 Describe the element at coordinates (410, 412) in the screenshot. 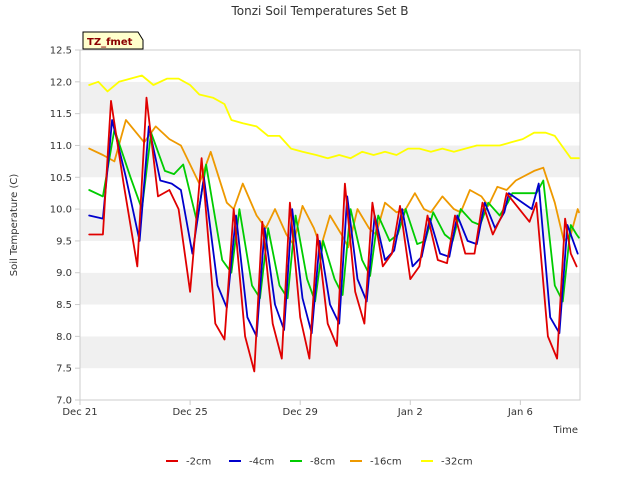

I see `x-tick-label: Jan 2` at that location.